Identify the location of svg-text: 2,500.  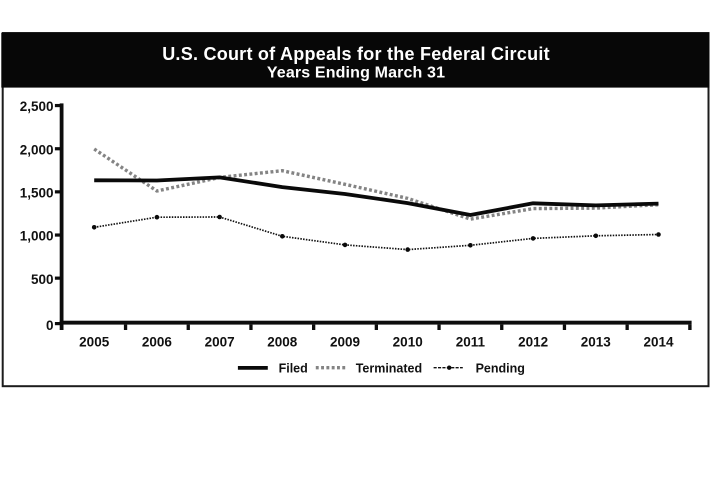
(37, 106).